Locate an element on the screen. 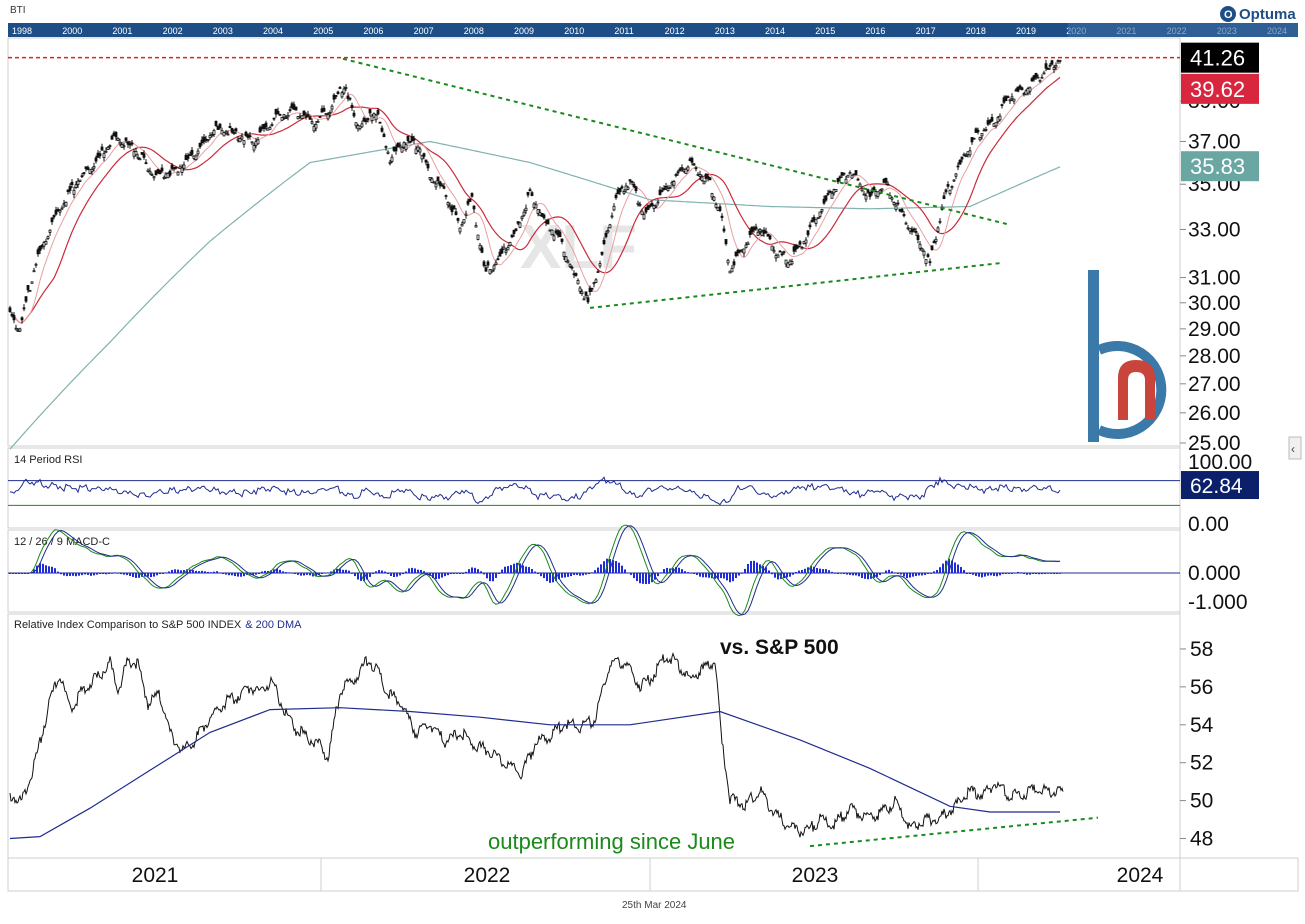  scroll-handle is located at coordinates (1295, 448).